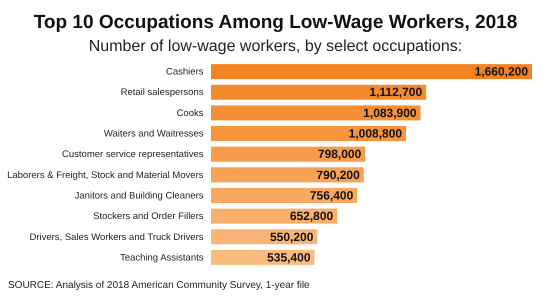 The width and height of the screenshot is (550, 308). I want to click on data-label: 756,400, so click(332, 195).